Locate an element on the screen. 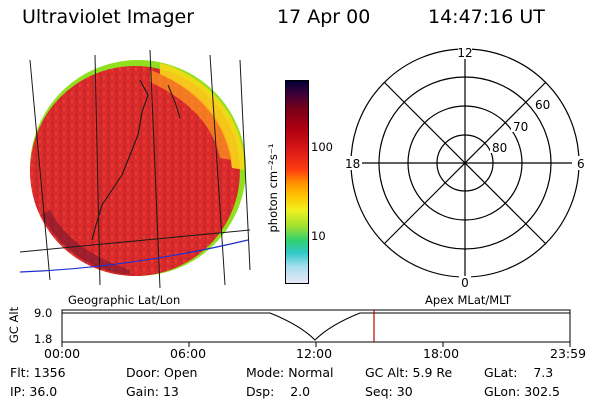  status-gain: Gain: 13 is located at coordinates (152, 391).